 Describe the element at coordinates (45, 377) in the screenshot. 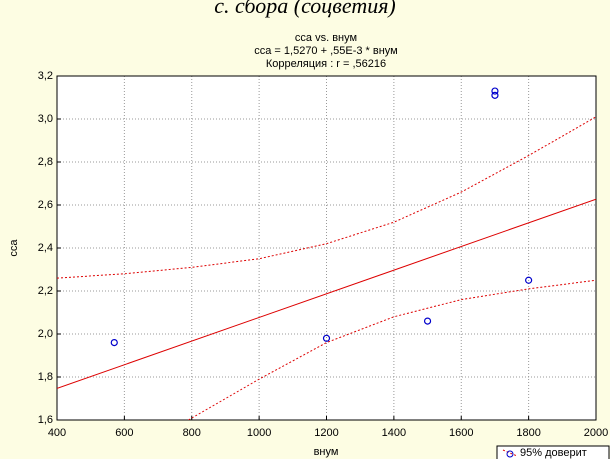

I see `y-tick-label: 1,8` at that location.